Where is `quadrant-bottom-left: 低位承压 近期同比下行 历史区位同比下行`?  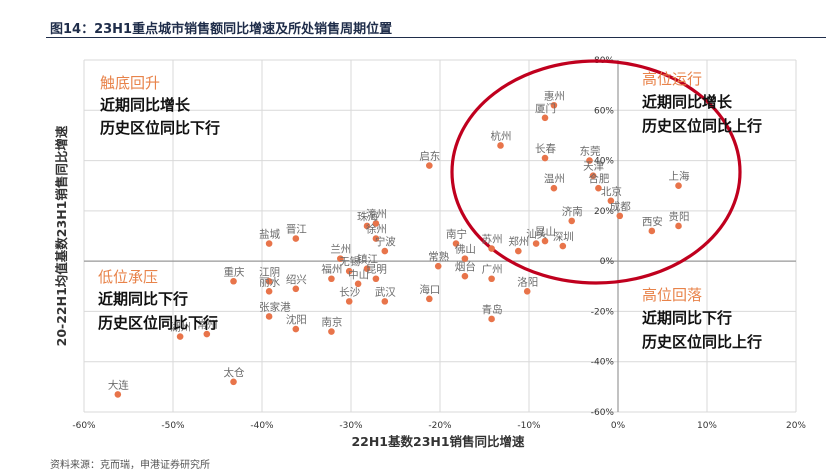 quadrant-bottom-left: 低位承压 近期同比下行 历史区位同比下行 is located at coordinates (158, 300).